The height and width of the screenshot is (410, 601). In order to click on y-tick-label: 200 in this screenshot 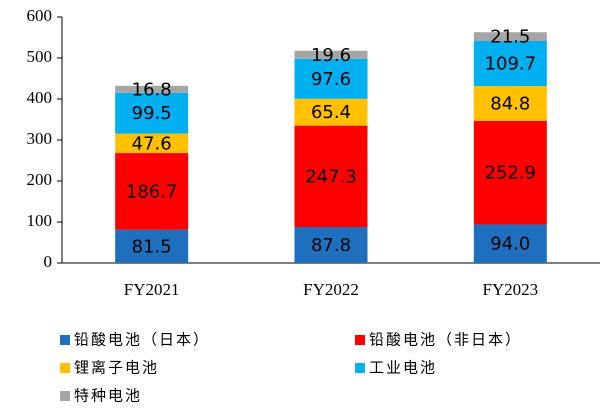, I will do `click(40, 179)`.